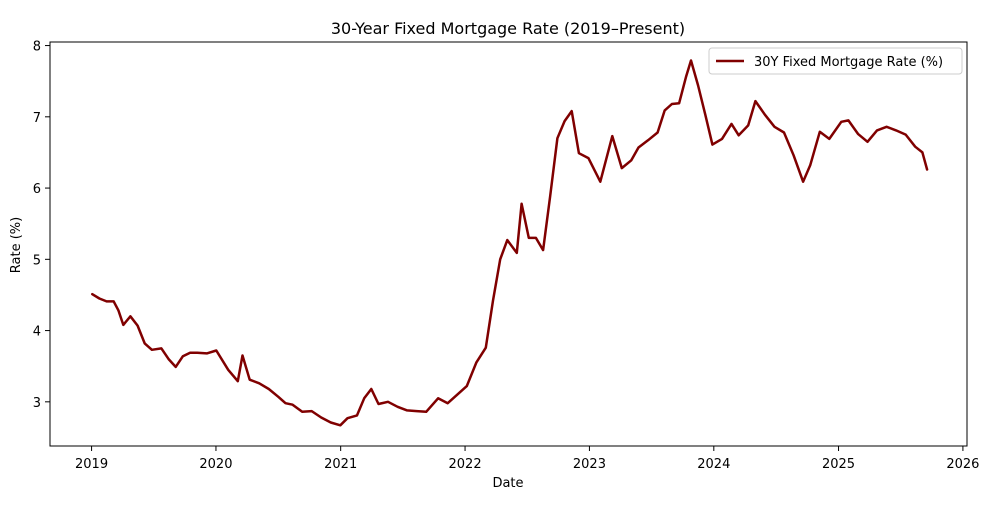 The height and width of the screenshot is (509, 984). I want to click on y-tick-label: 3, so click(37, 403).